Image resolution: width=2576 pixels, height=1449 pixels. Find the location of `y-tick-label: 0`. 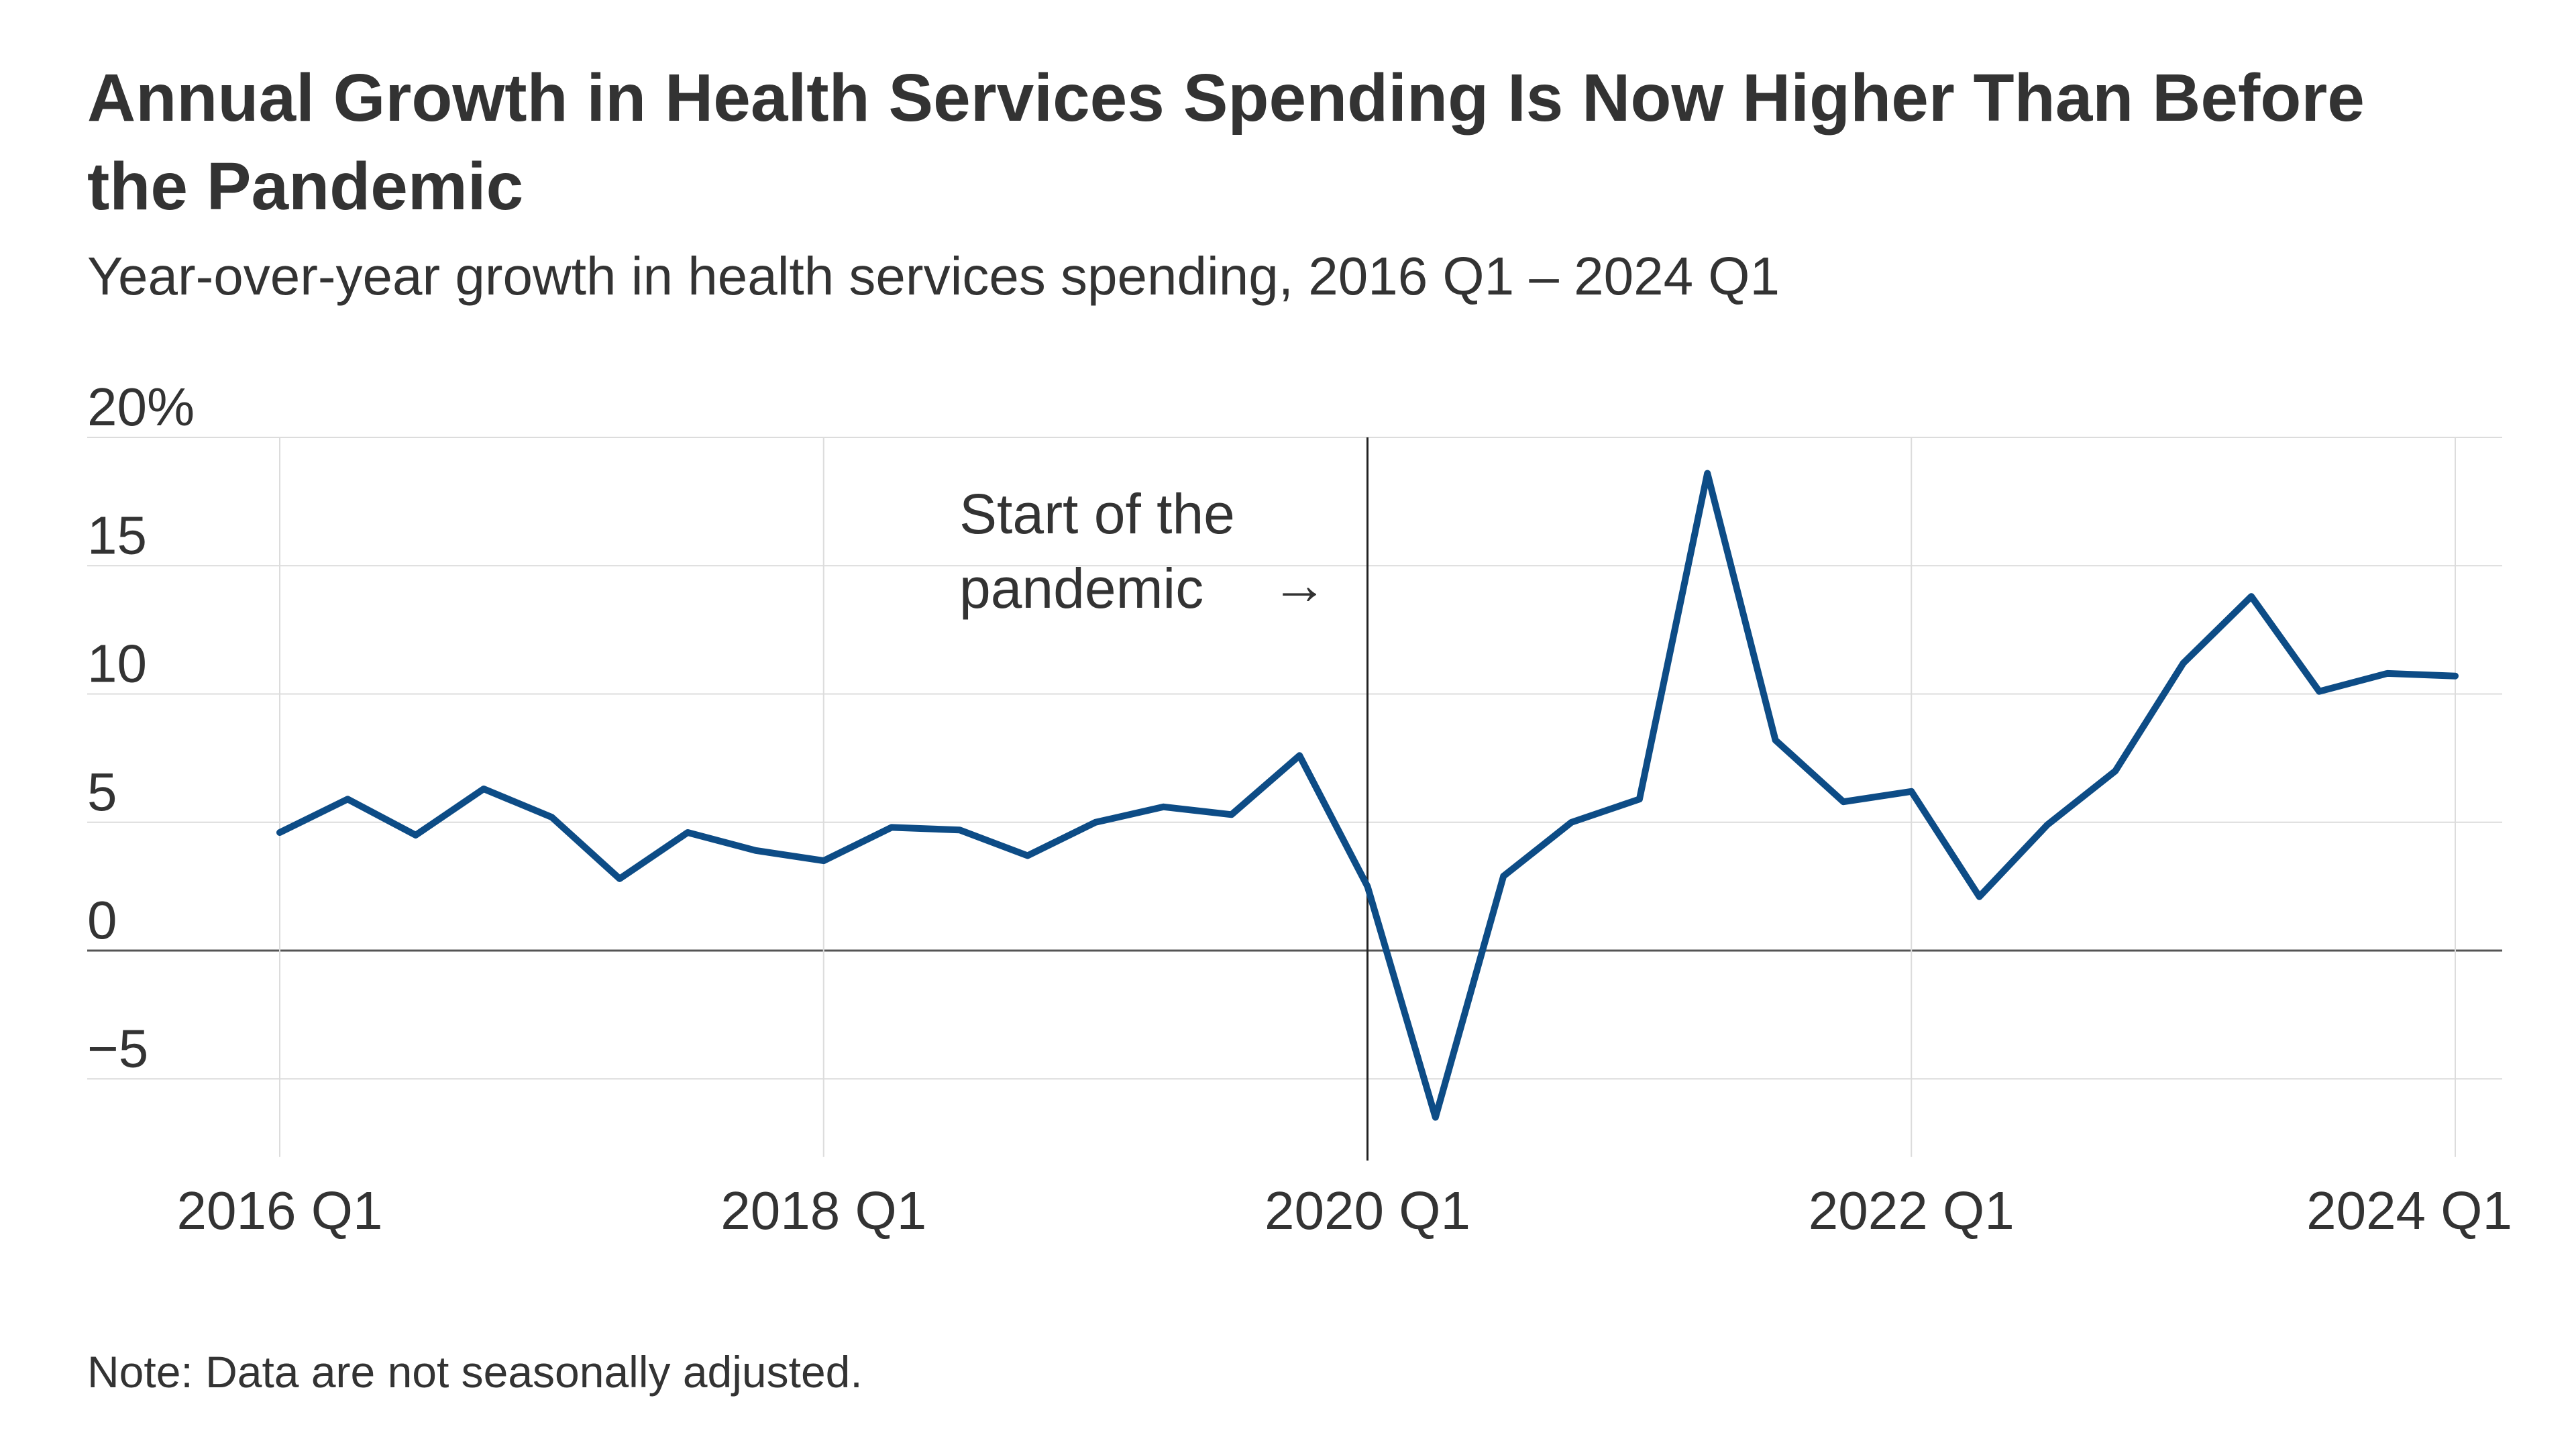

y-tick-label: 0 is located at coordinates (102, 920).